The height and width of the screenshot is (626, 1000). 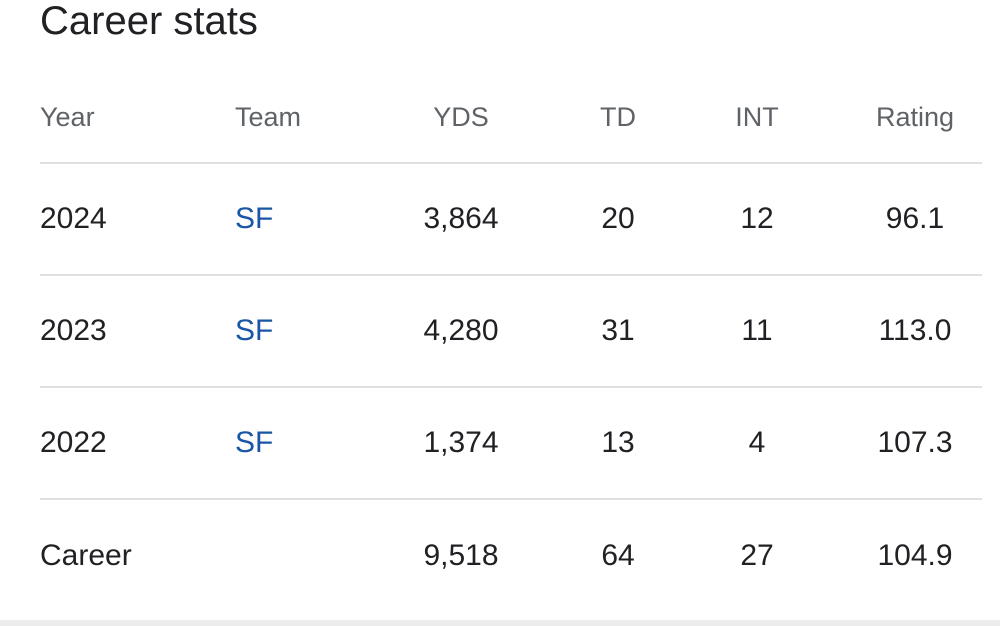 I want to click on career-label: Career, so click(x=86, y=555).